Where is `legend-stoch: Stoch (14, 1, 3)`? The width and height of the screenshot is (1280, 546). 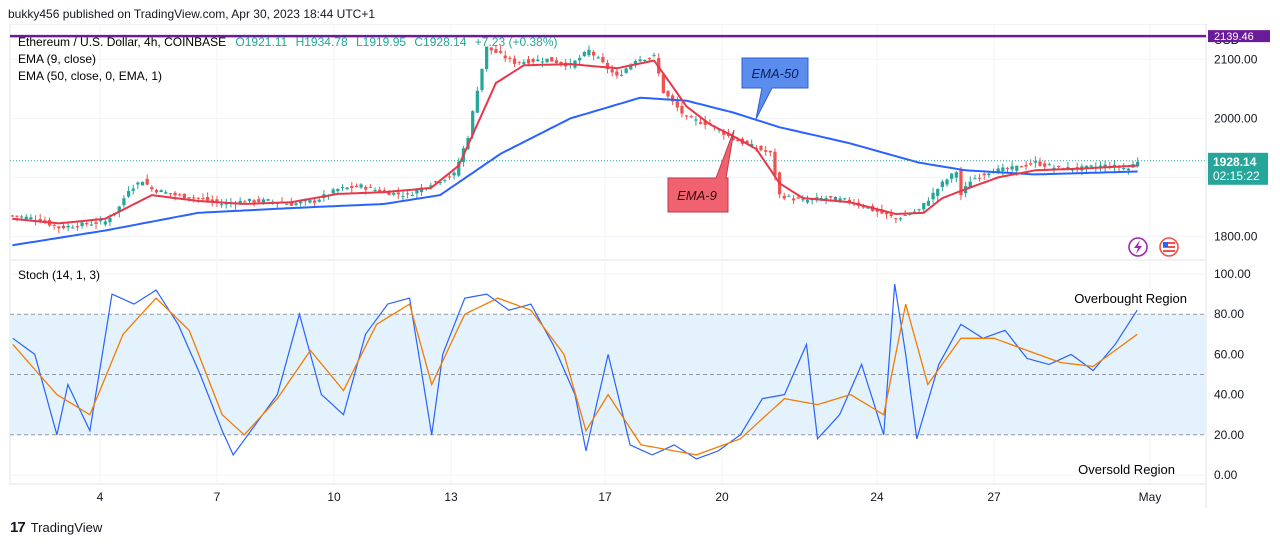 legend-stoch: Stoch (14, 1, 3) is located at coordinates (59, 275).